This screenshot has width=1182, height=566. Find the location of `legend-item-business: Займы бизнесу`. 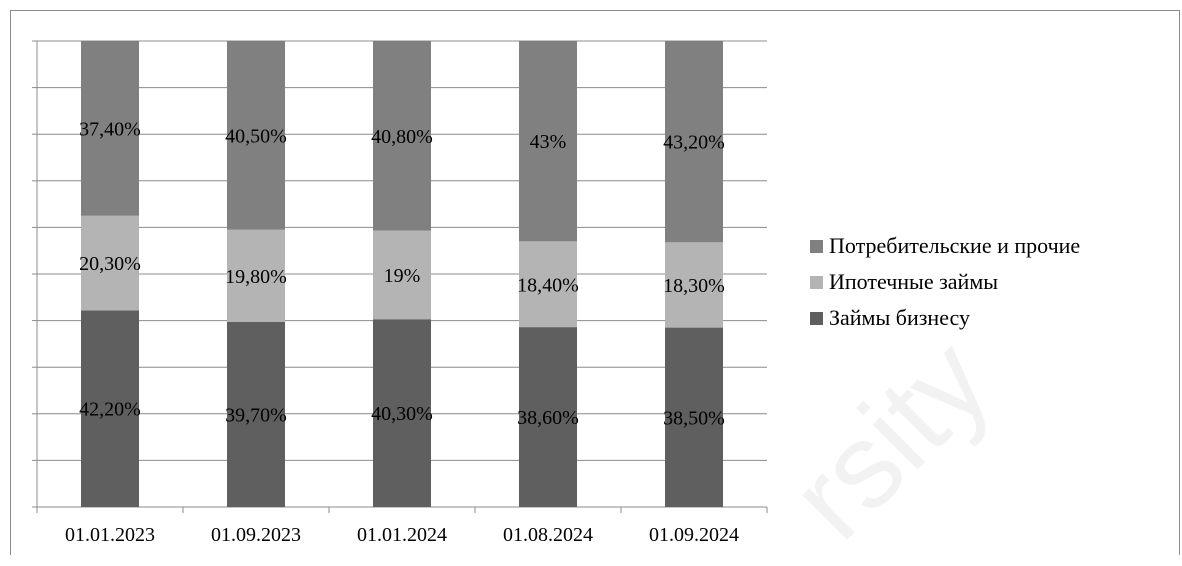

legend-item-business: Займы бизнесу is located at coordinates (945, 318).